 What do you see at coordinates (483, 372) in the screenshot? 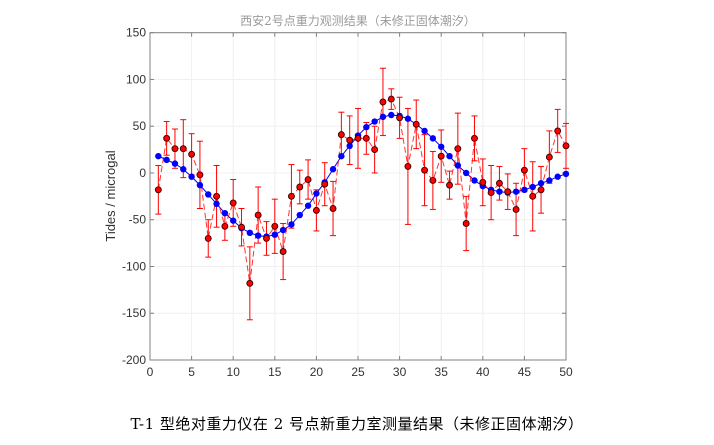
I see `x-tick-label: 40` at bounding box center [483, 372].